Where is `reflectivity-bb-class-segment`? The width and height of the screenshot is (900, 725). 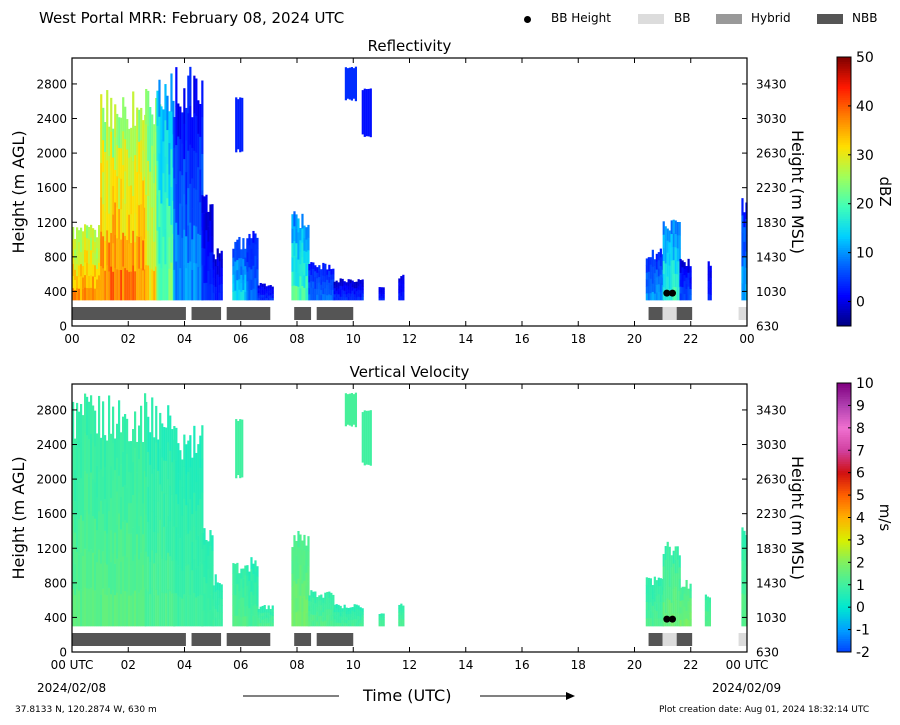 reflectivity-bb-class-segment is located at coordinates (303, 313).